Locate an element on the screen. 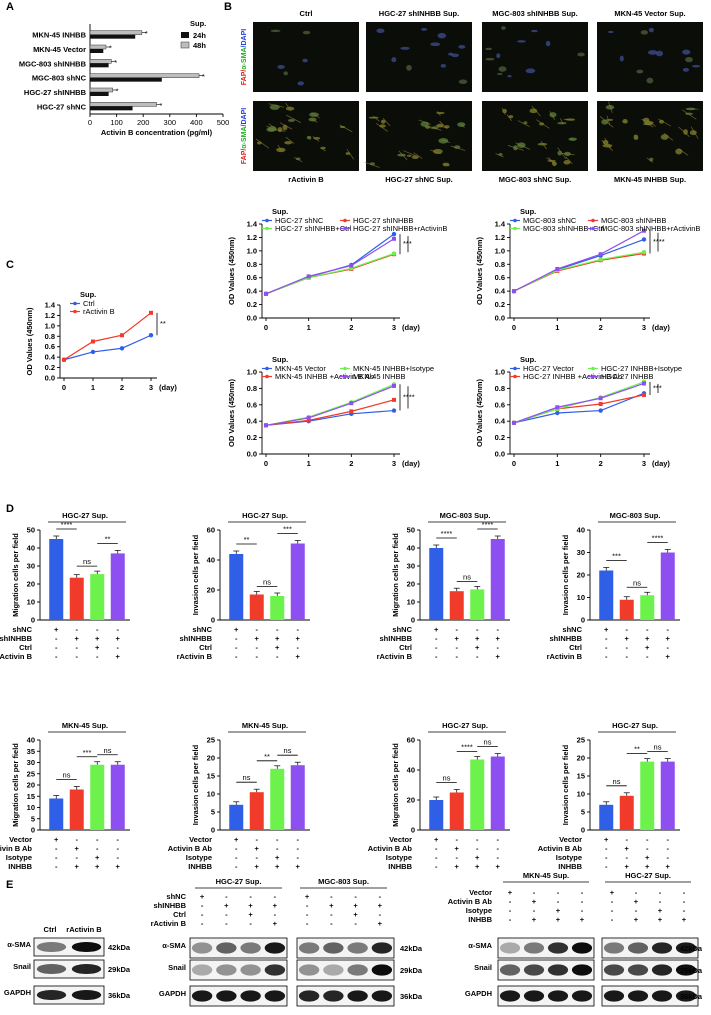 This screenshot has height=1015, width=711. e1-protein-label: Snail is located at coordinates (22, 966).